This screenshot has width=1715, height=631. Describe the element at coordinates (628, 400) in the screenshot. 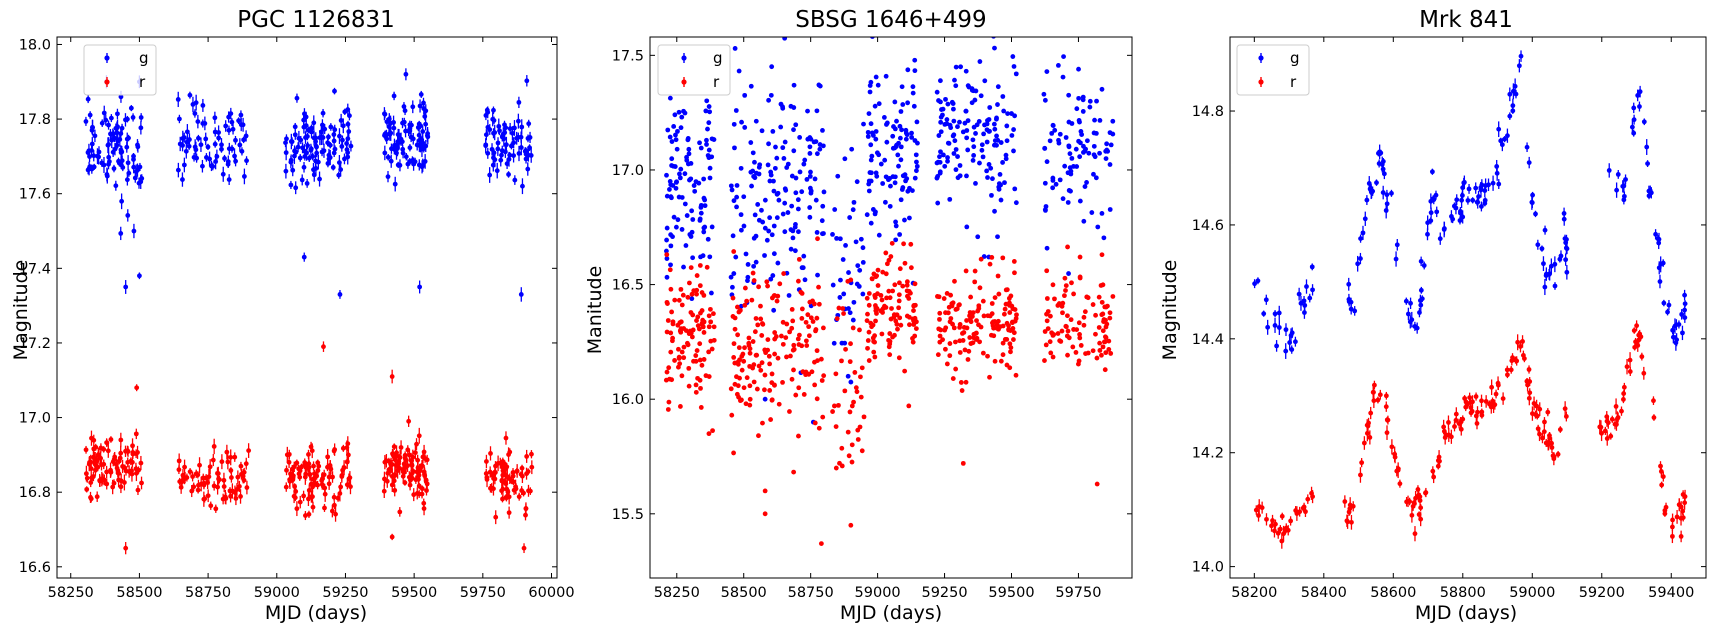

I see `y-tick-label: 16.0` at that location.